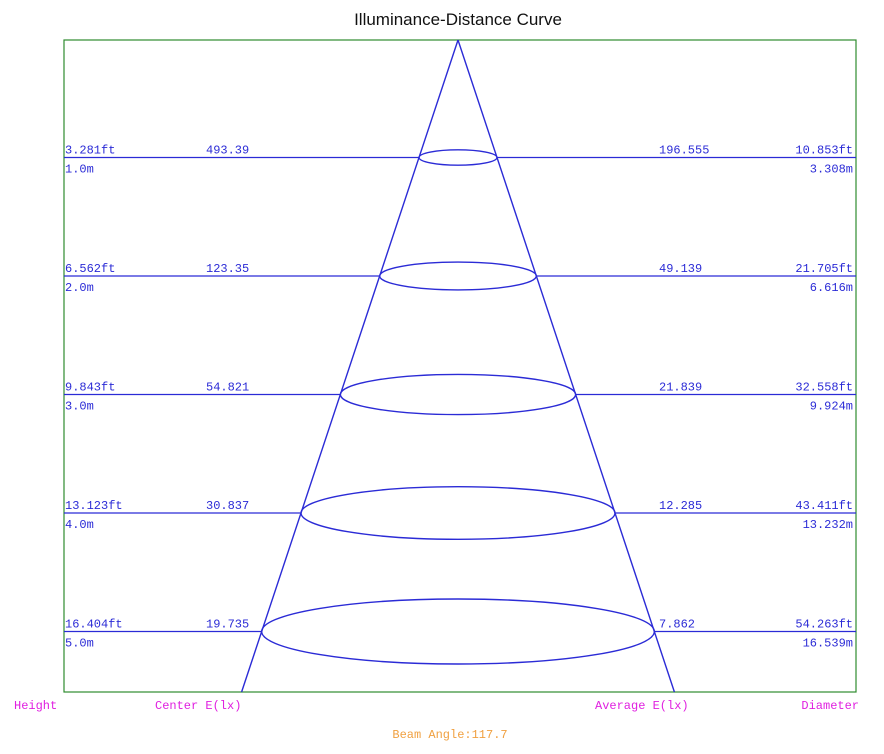 The width and height of the screenshot is (884, 754). Describe the element at coordinates (458, 19) in the screenshot. I see `chart-title: Illuminance-Distance Curve` at that location.